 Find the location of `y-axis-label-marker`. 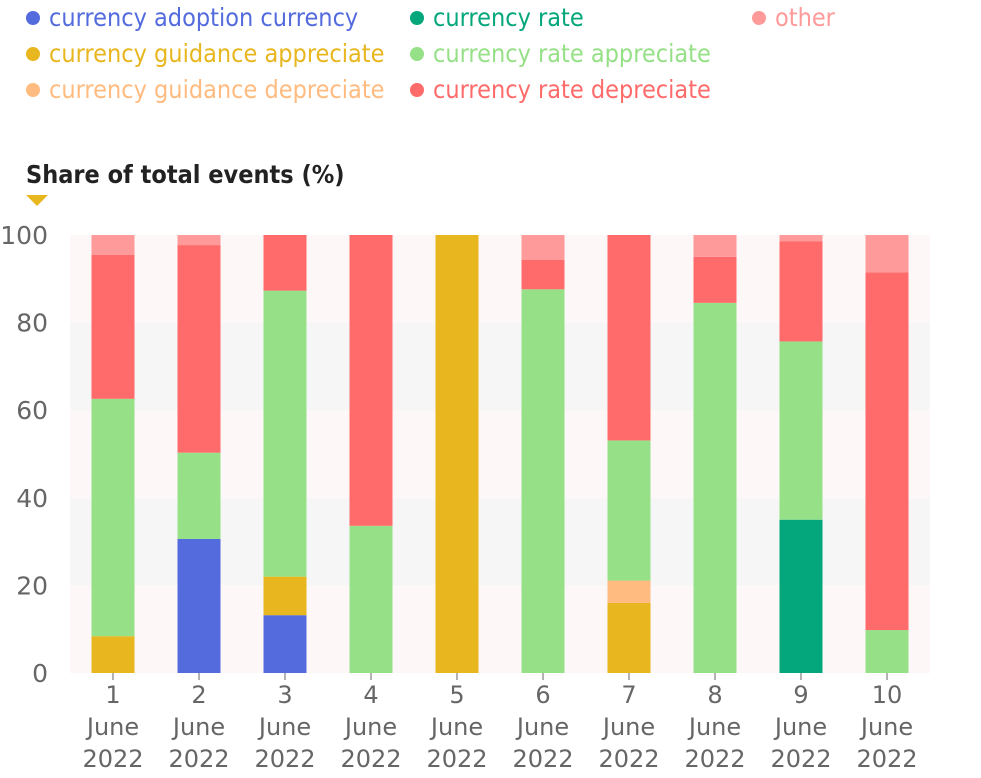

y-axis-label-marker is located at coordinates (37, 200).